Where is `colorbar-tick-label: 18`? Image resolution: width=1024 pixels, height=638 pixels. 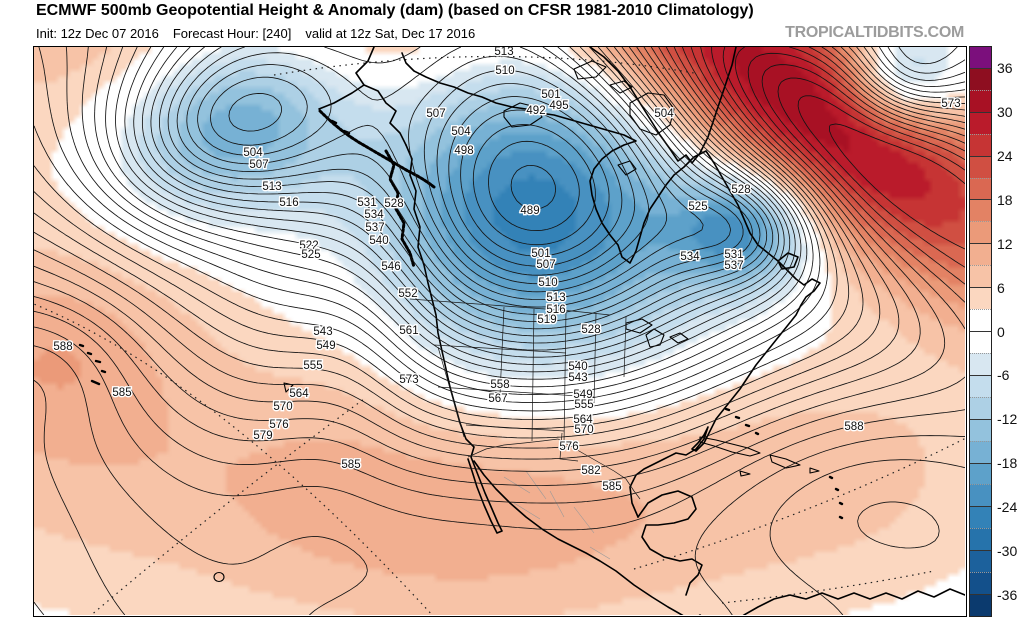
colorbar-tick-label: 18 is located at coordinates (1005, 199).